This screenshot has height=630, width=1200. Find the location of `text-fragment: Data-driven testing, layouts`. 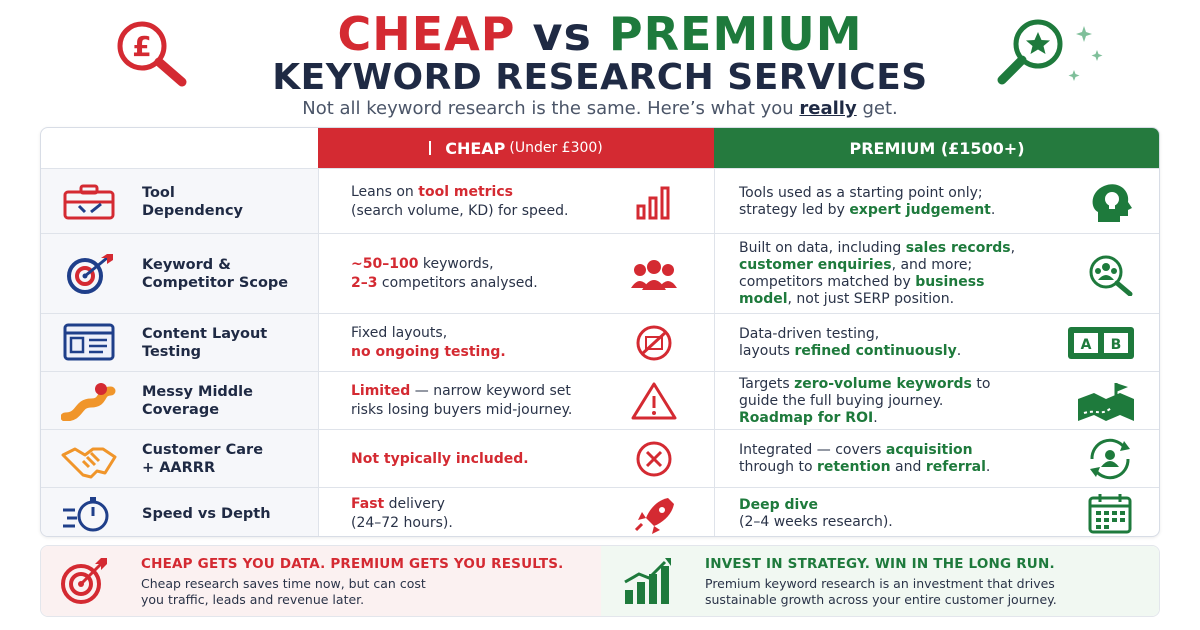

text-fragment: Data-driven testing, layouts is located at coordinates (809, 342).